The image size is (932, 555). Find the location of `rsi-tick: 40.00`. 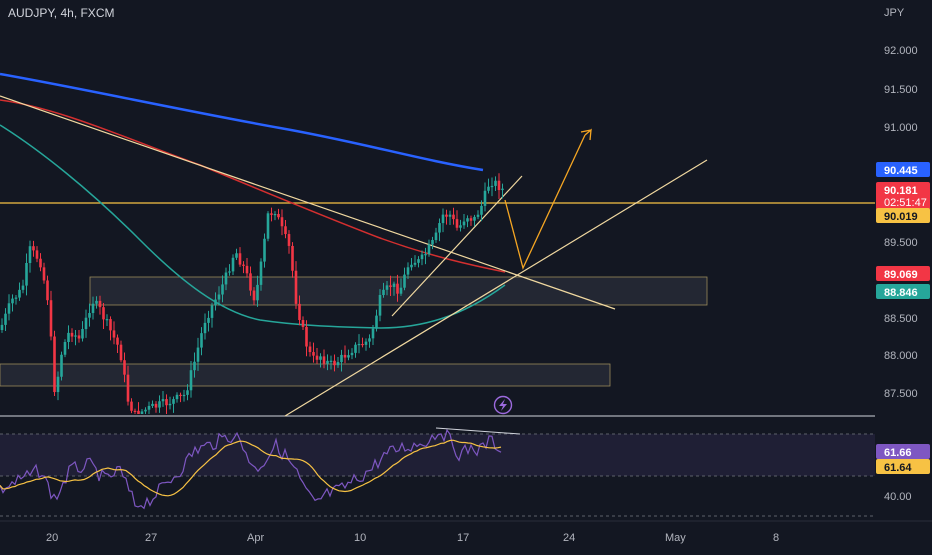

rsi-tick: 40.00 is located at coordinates (898, 497).